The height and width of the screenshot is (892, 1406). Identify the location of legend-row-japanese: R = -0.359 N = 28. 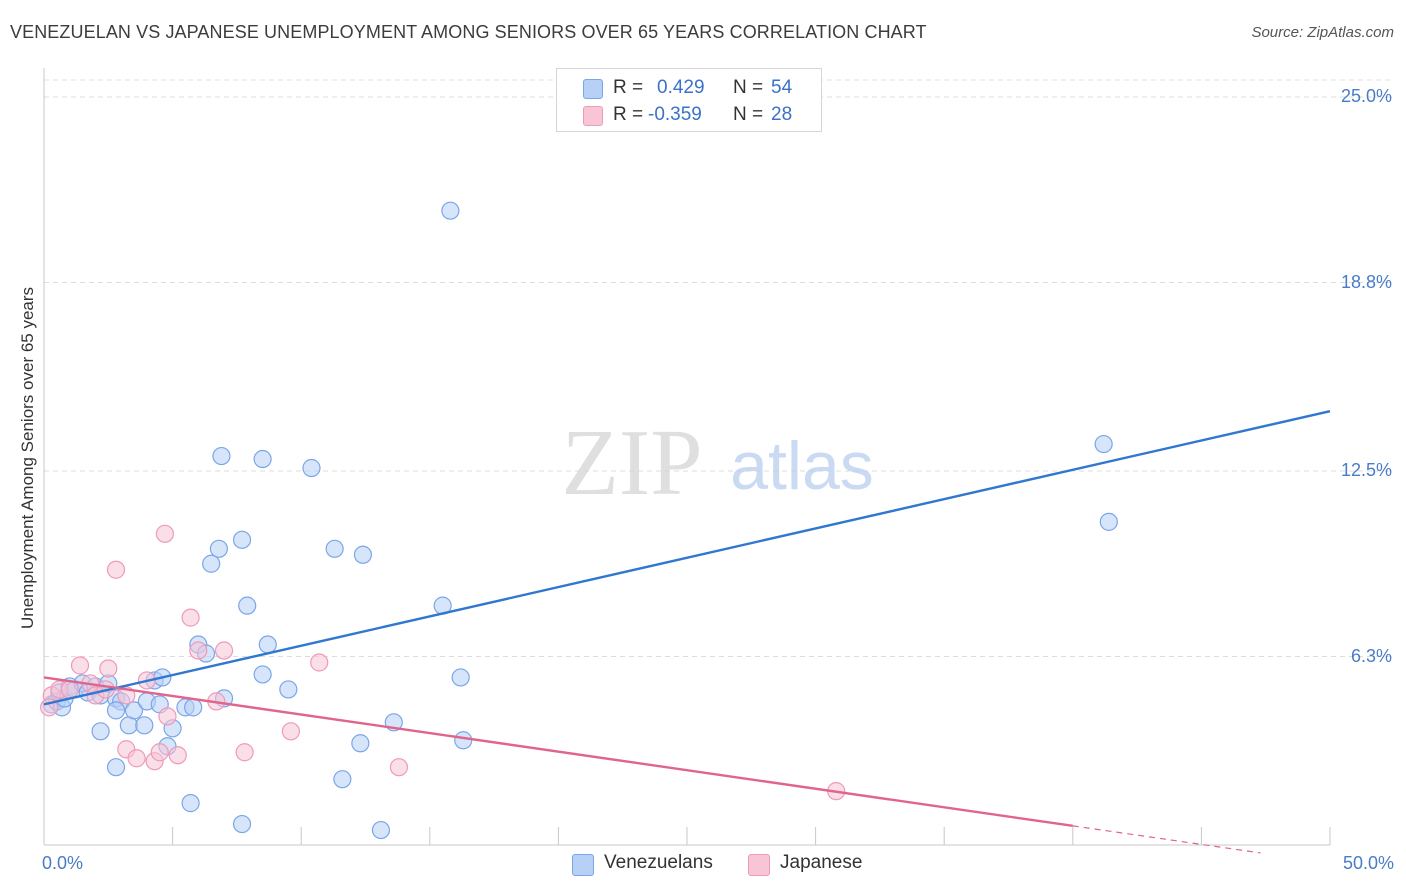
(689, 115).